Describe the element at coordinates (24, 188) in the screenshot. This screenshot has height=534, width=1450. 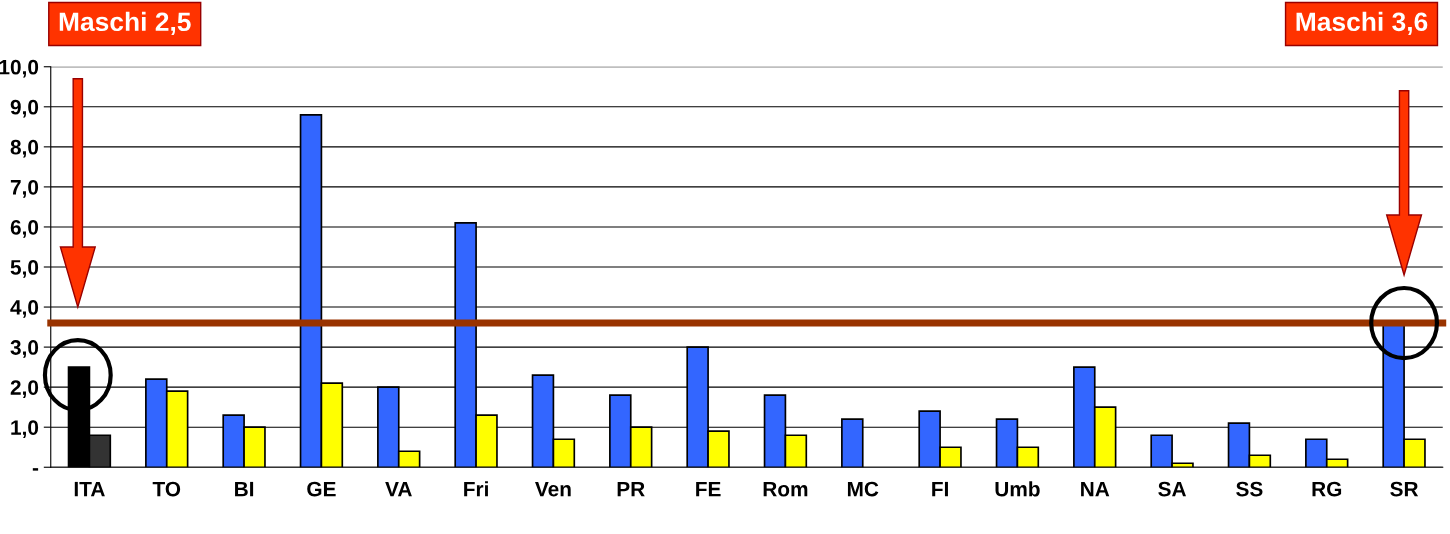
I see `y-tick-label: 7,0` at that location.